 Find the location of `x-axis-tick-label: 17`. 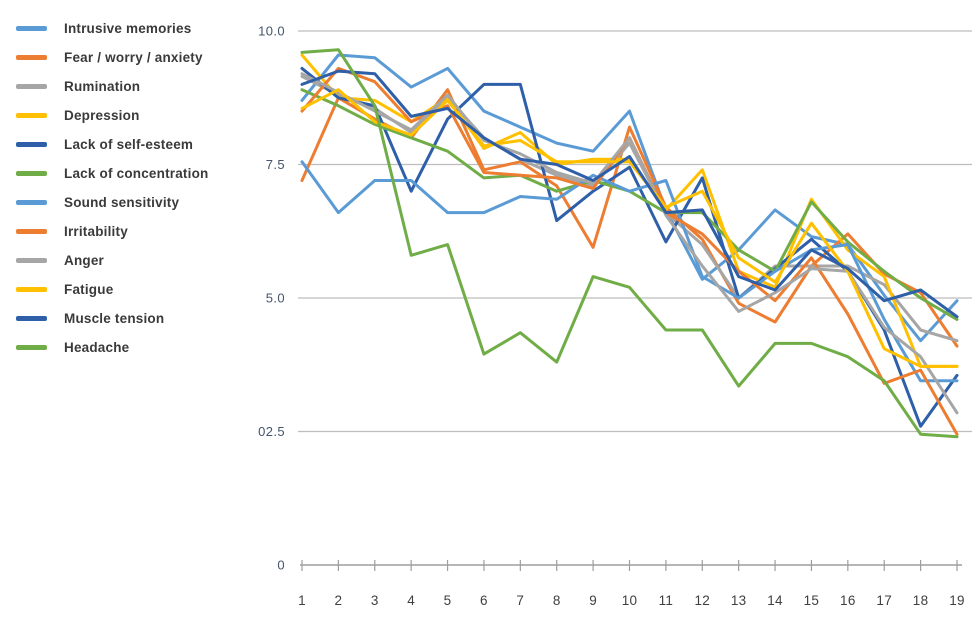

x-axis-tick-label: 17 is located at coordinates (884, 600).